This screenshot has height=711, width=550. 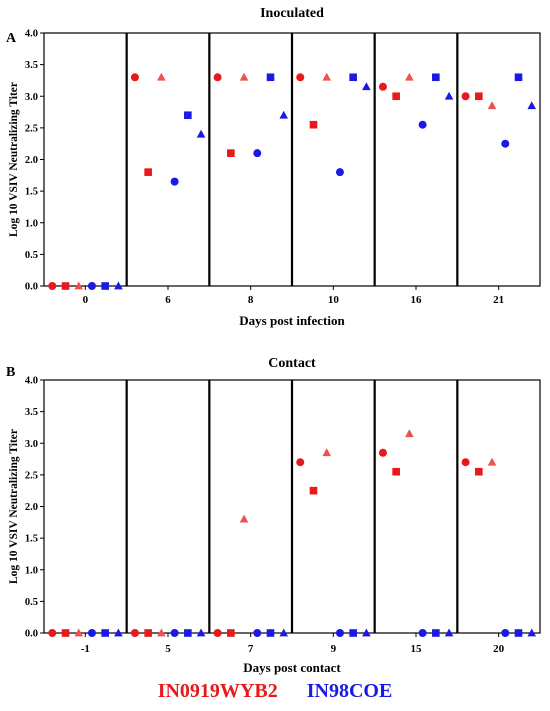 What do you see at coordinates (292, 667) in the screenshot?
I see `x-axis-label: Days post contact` at bounding box center [292, 667].